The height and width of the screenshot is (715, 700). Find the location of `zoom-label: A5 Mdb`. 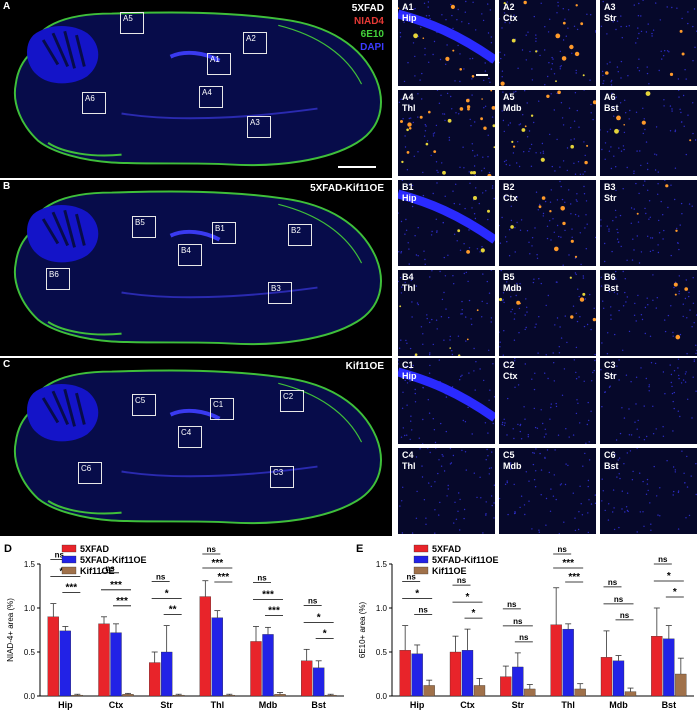

zoom-label: A5 Mdb is located at coordinates (512, 102).